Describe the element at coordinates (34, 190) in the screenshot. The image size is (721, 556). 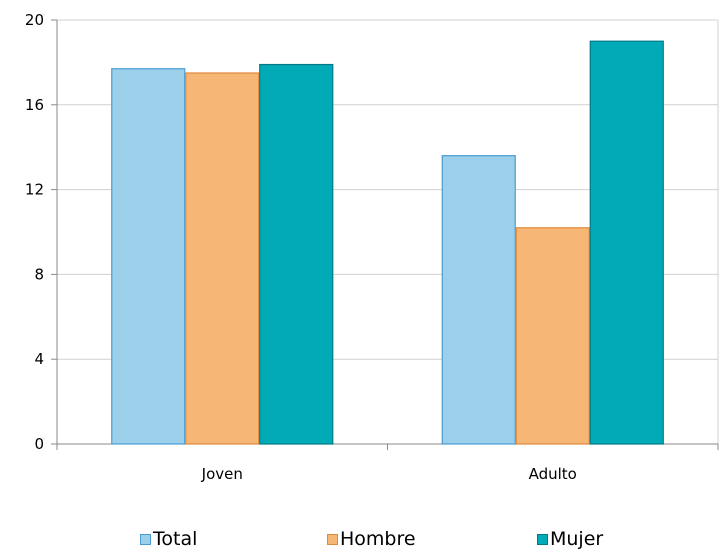
I see `y-tick-label: 12` at that location.